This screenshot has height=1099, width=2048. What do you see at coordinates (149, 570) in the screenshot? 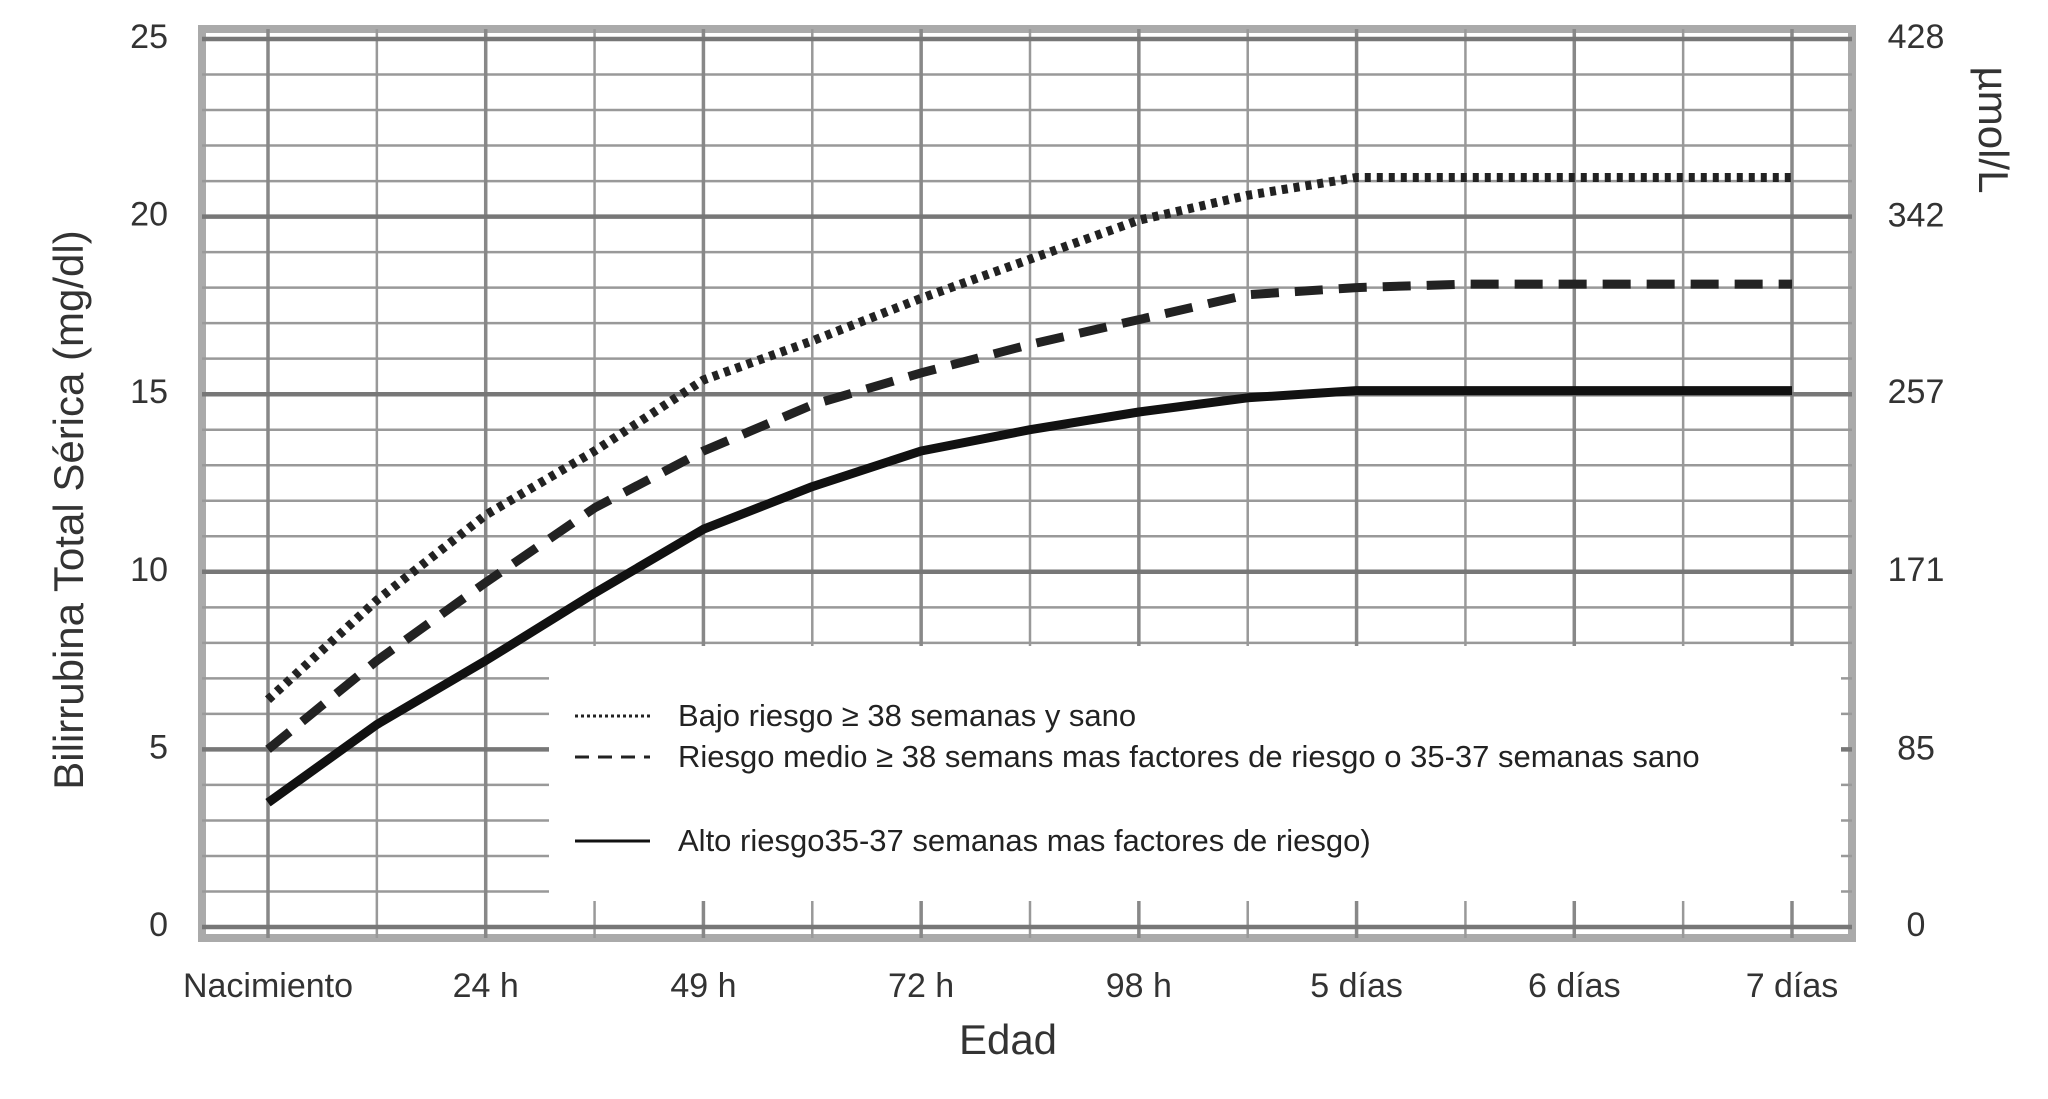
I see `y-tick-label: 10` at bounding box center [149, 570].